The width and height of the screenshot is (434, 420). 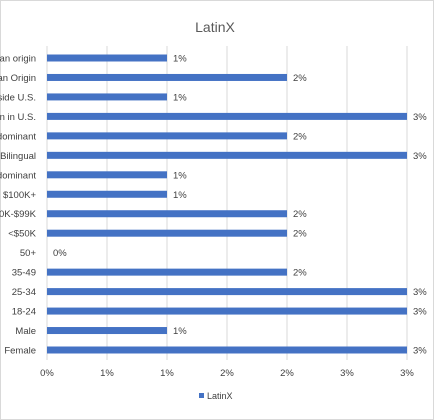 I want to click on category-label: Spanish dominant, so click(x=18, y=136).